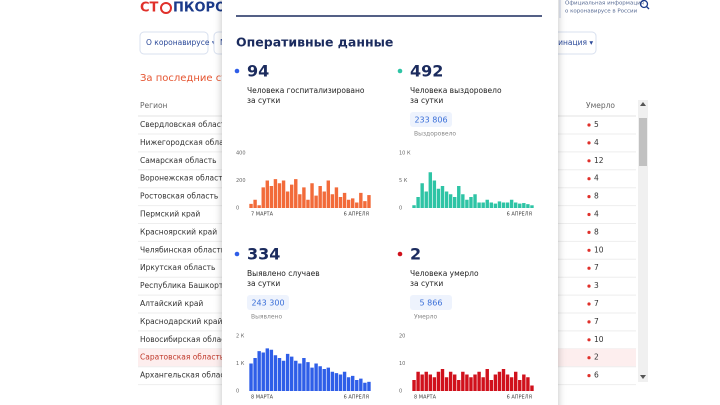 Image resolution: width=720 pixels, height=405 pixels. Describe the element at coordinates (185, 124) in the screenshot. I see `region-name: Свердловская область` at that location.